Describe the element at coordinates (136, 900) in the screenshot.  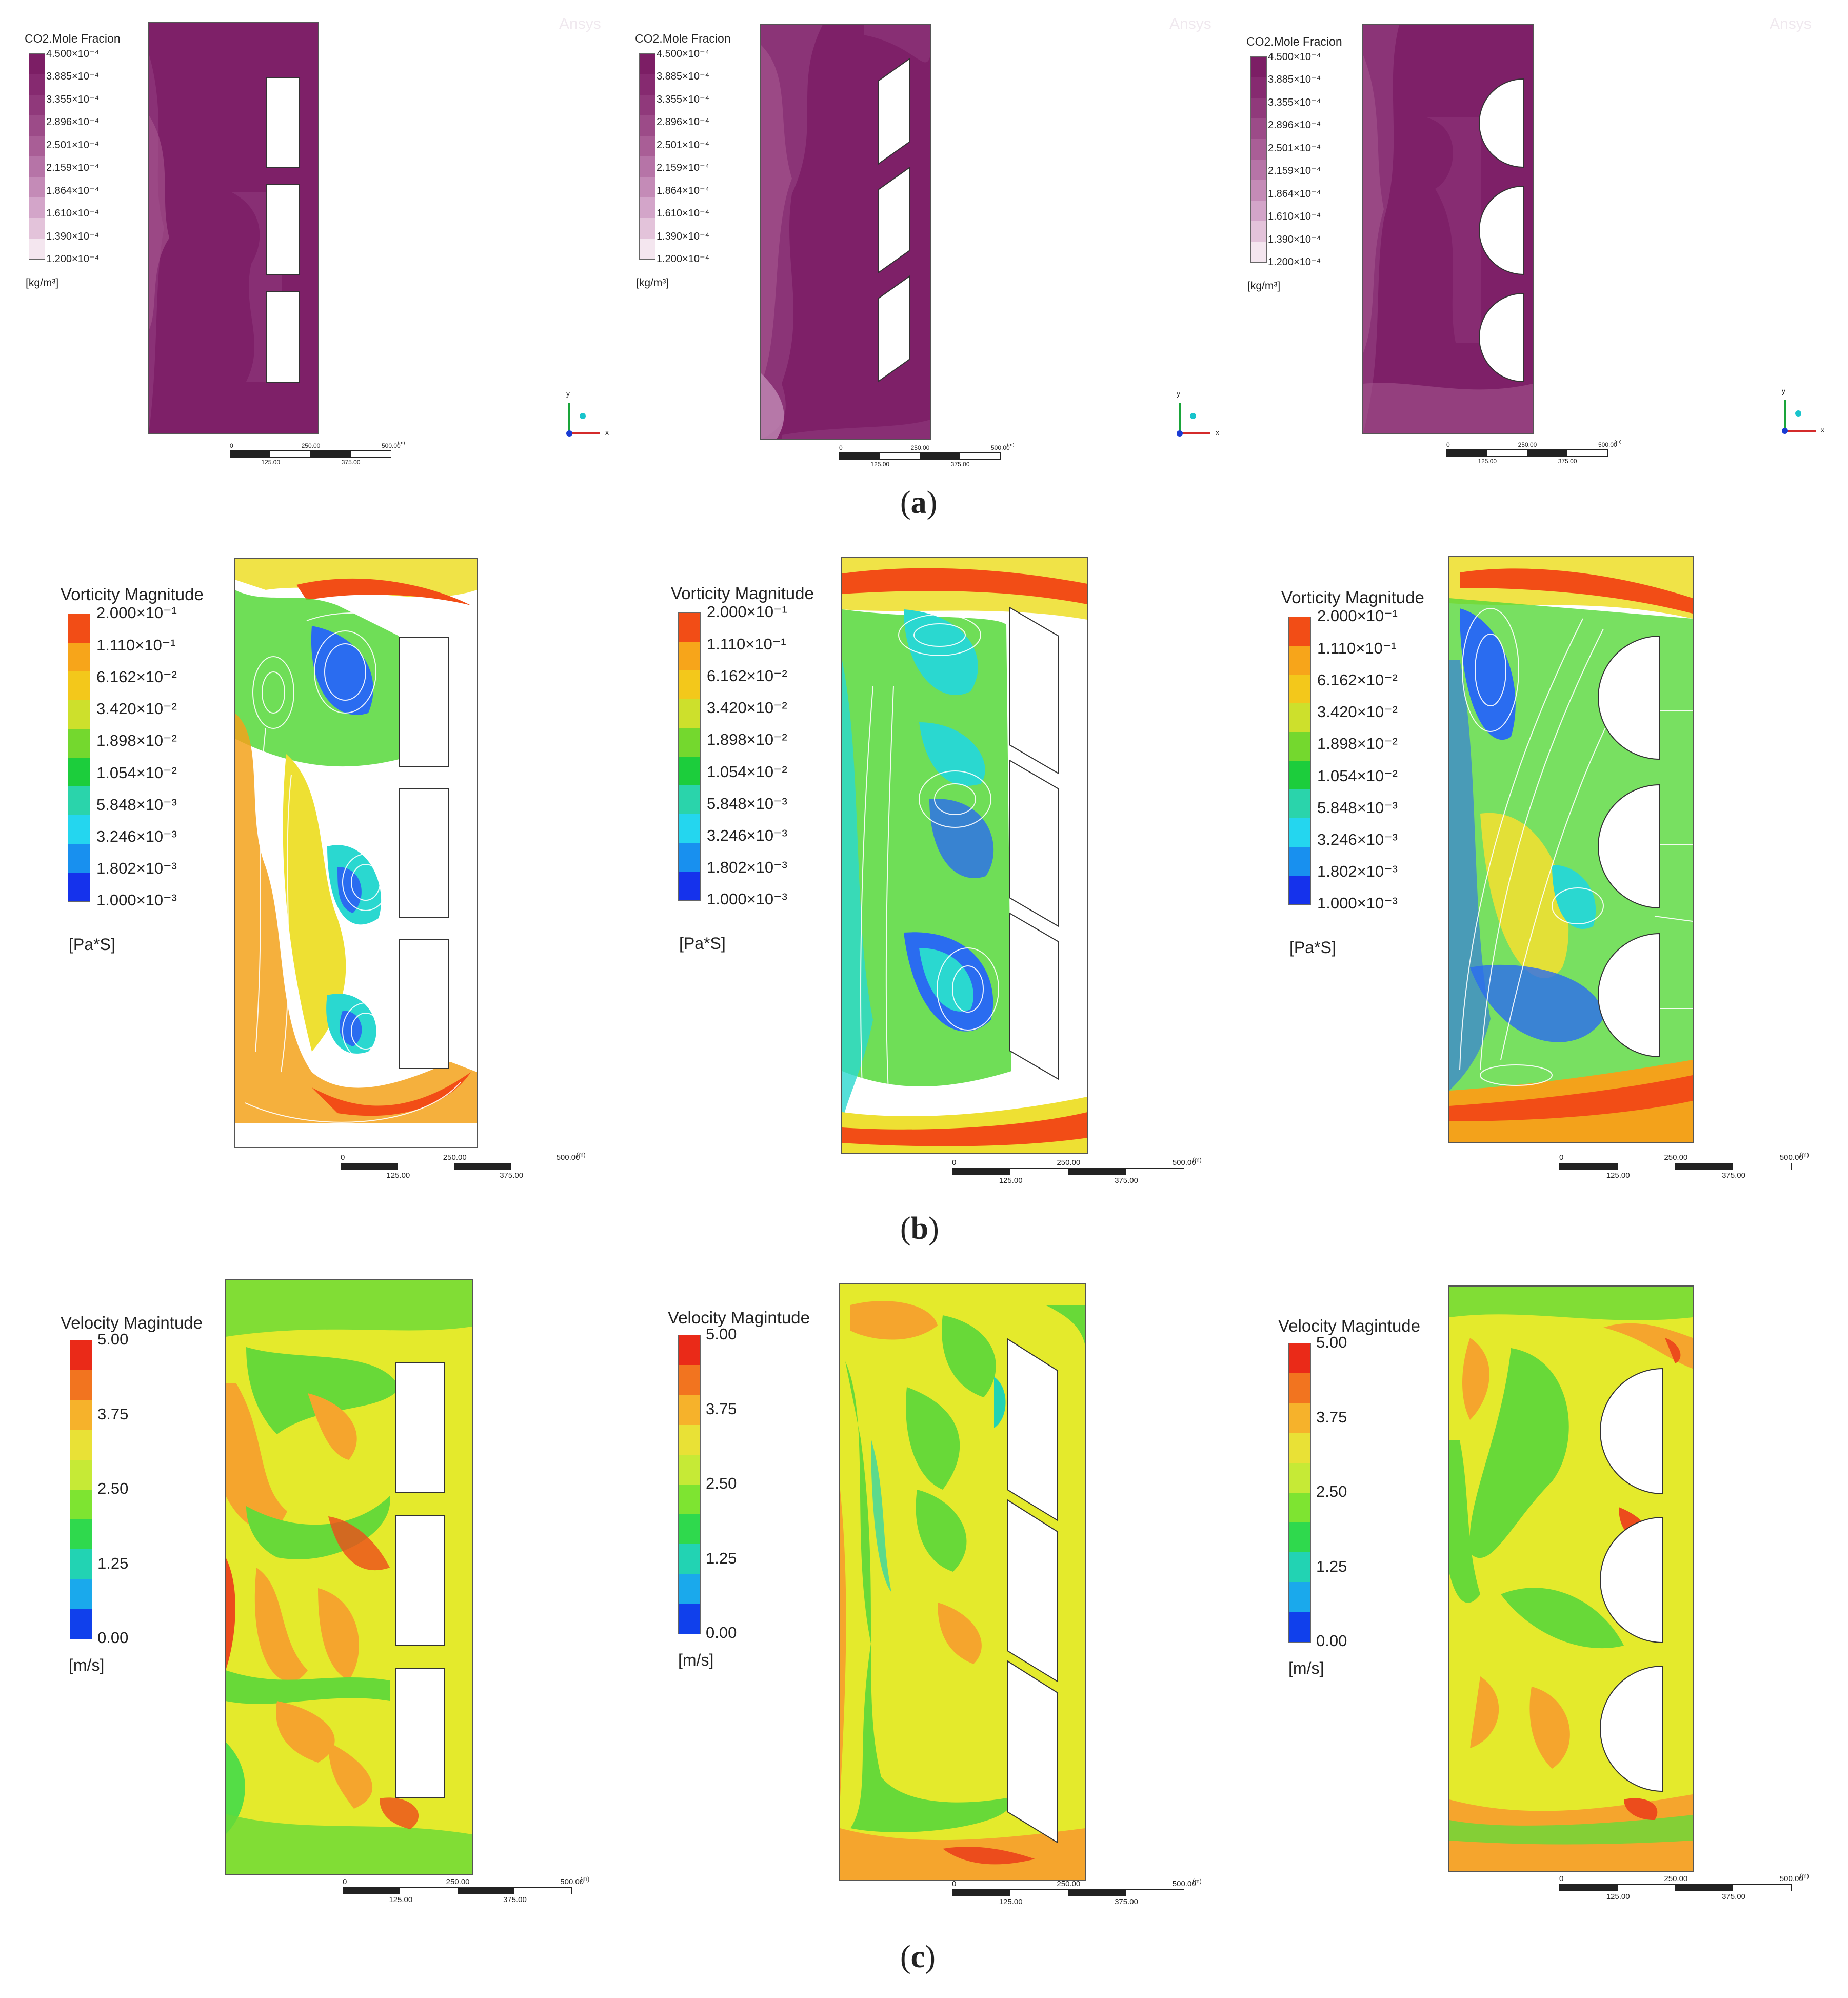
I see `colorbar-tick-label: 1.000×10⁻³` at that location.